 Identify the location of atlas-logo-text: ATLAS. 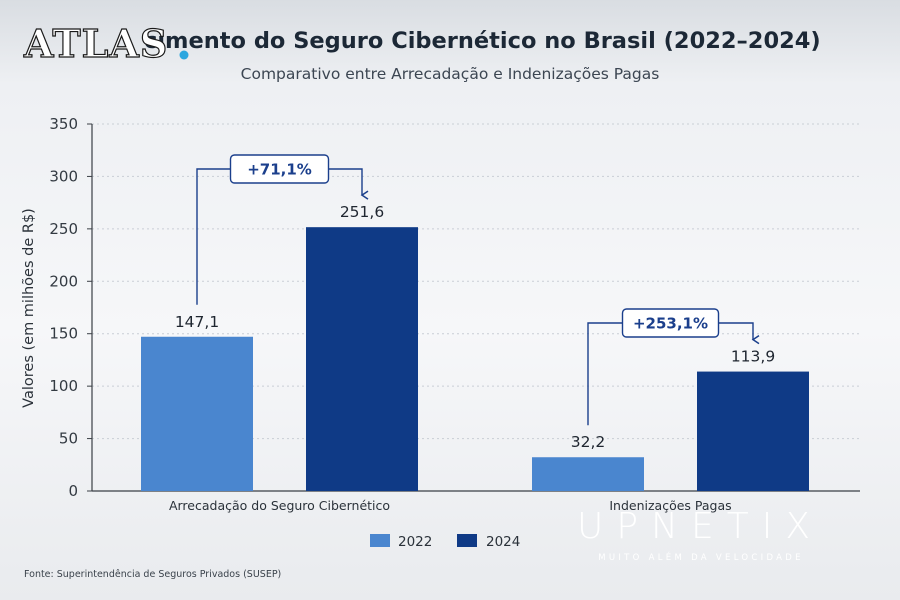
(95, 43).